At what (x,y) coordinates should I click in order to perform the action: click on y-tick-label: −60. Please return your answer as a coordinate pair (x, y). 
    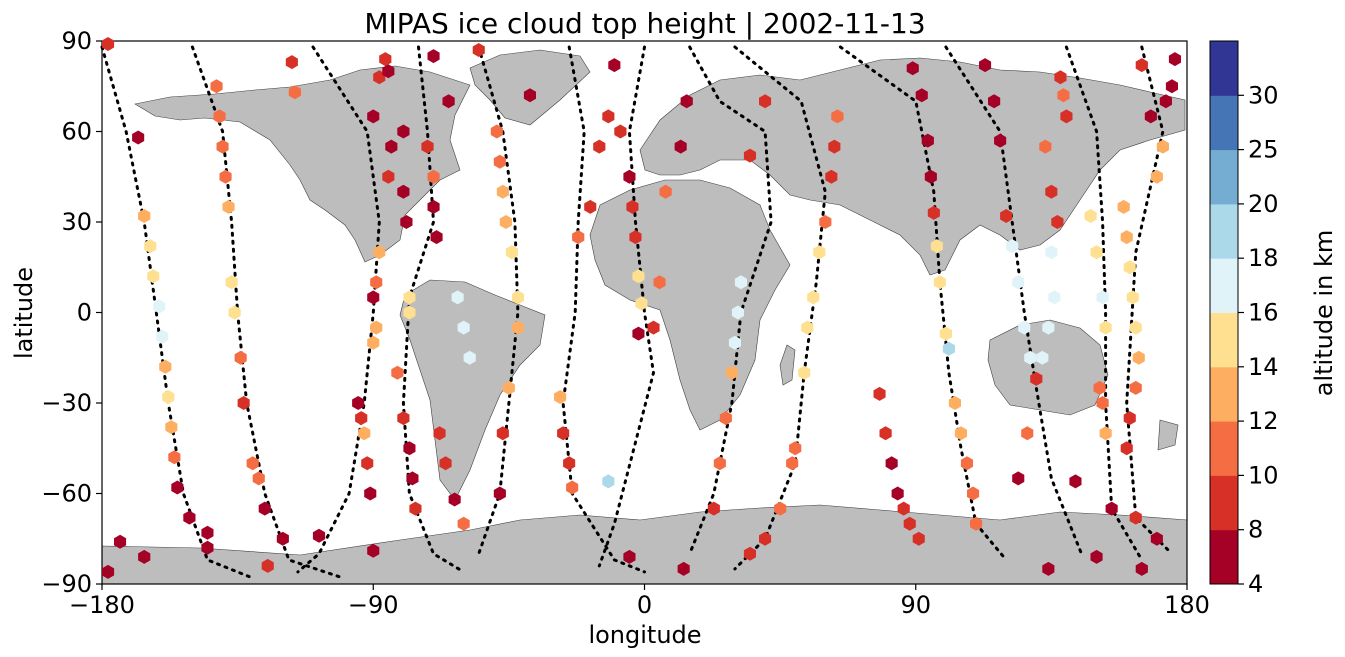
    Looking at the image, I should click on (66, 494).